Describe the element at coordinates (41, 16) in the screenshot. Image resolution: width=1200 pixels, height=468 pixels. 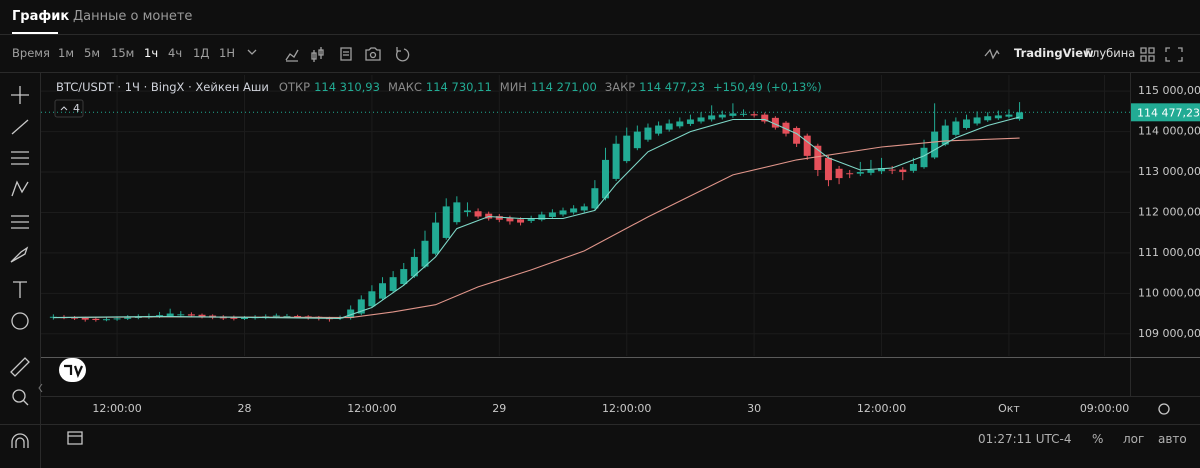
I see `tab-chart: График` at that location.